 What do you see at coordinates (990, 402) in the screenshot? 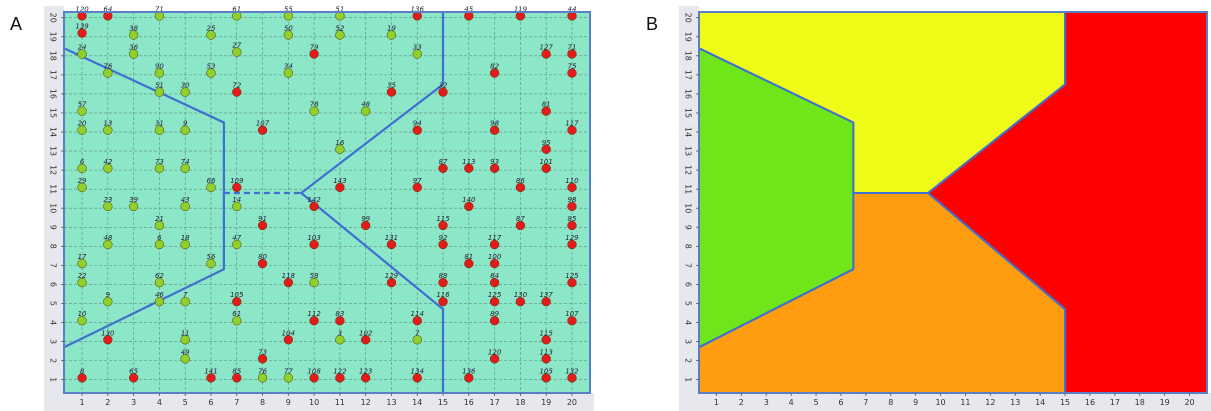
I see `x-tick-label: 12` at bounding box center [990, 402].